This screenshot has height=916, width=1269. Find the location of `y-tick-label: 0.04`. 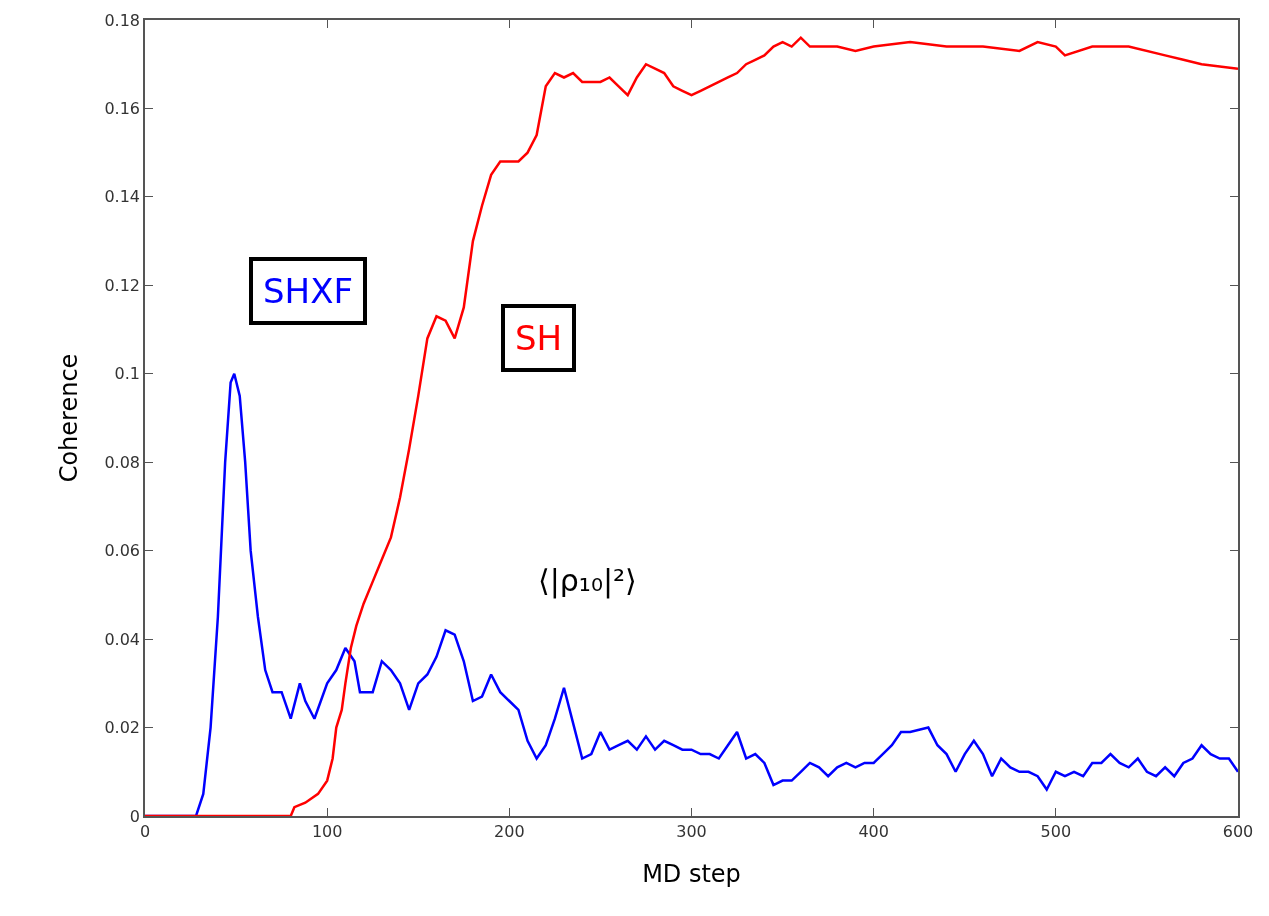

y-tick-label: 0.04 is located at coordinates (122, 639).